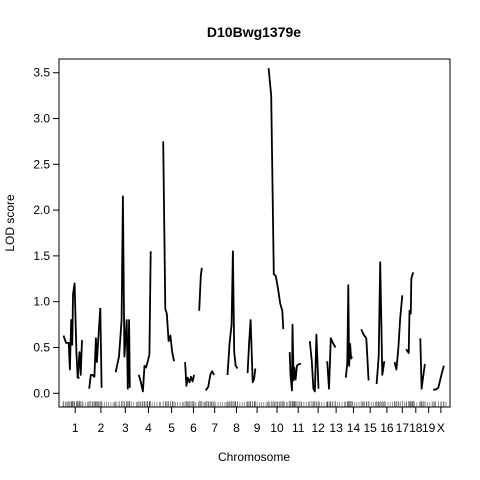  I want to click on x-tick-label: 10, so click(277, 428).